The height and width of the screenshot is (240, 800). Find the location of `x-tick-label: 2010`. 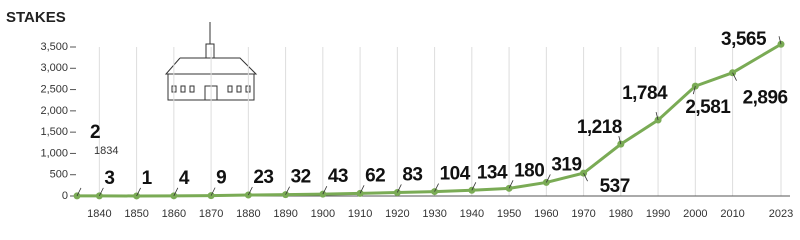

x-tick-label: 2010 is located at coordinates (732, 214).